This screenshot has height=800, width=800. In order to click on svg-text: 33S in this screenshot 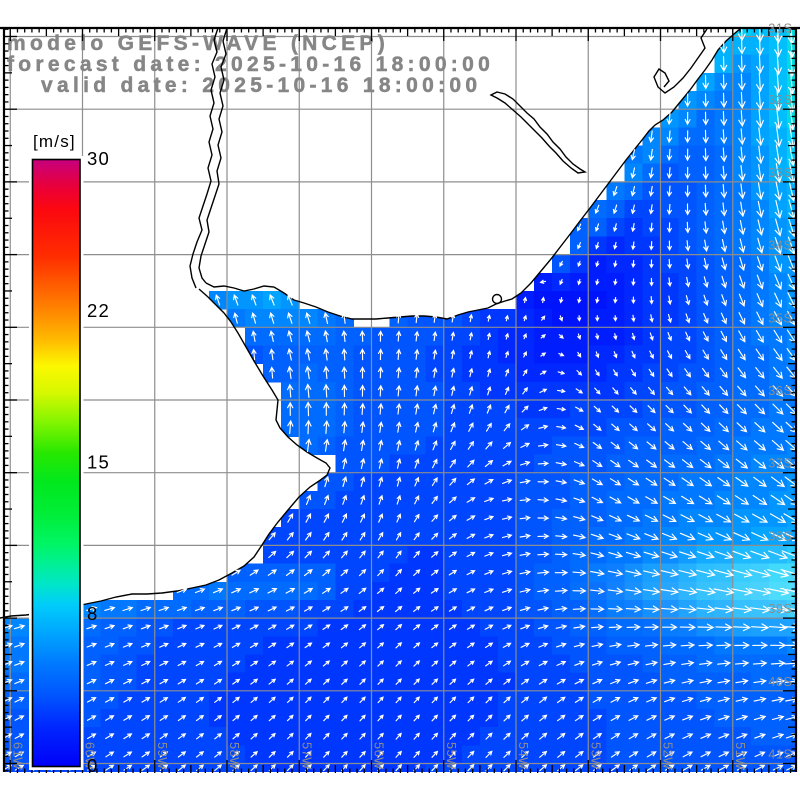, I will do `click(780, 172)`.